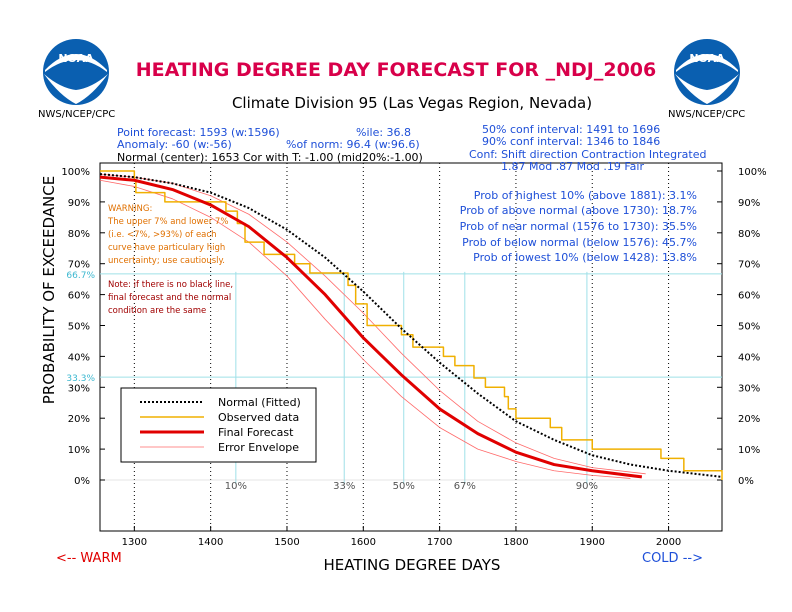 Image resolution: width=792 pixels, height=612 pixels. What do you see at coordinates (746, 481) in the screenshot?
I see `y-tick-label-right-0: 0%` at bounding box center [746, 481].